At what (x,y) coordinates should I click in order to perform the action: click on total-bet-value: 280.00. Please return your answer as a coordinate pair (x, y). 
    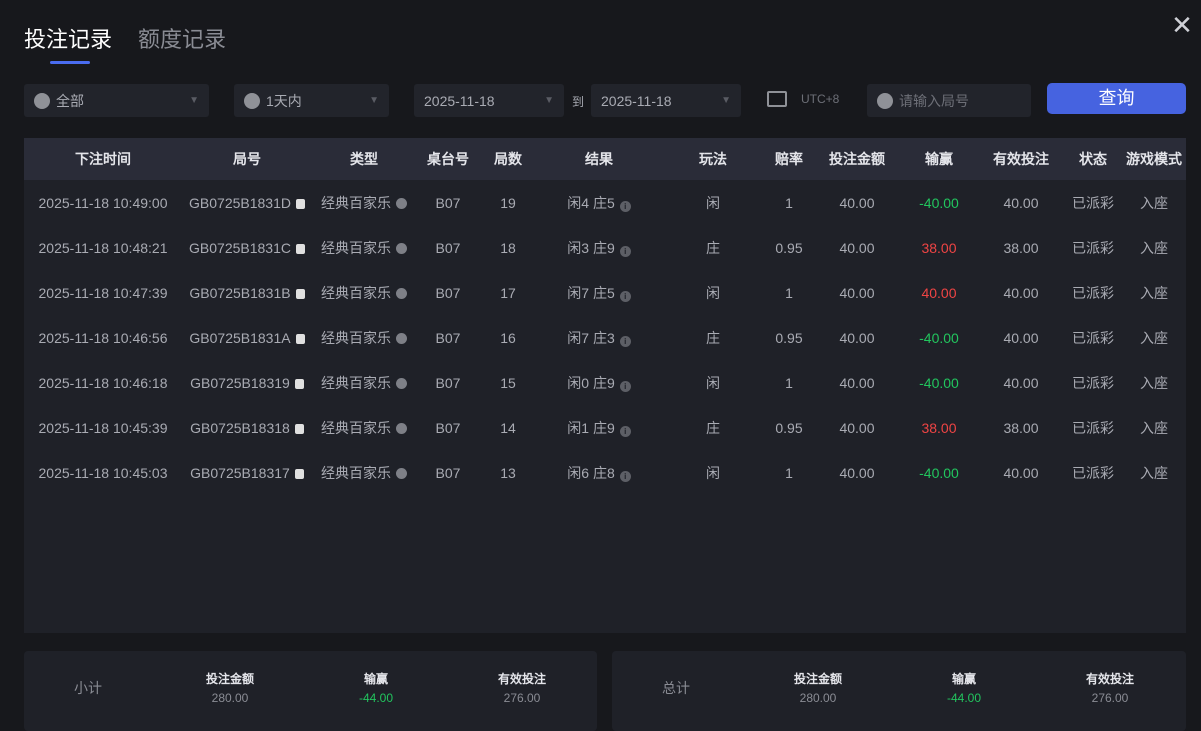
    Looking at the image, I should click on (818, 698).